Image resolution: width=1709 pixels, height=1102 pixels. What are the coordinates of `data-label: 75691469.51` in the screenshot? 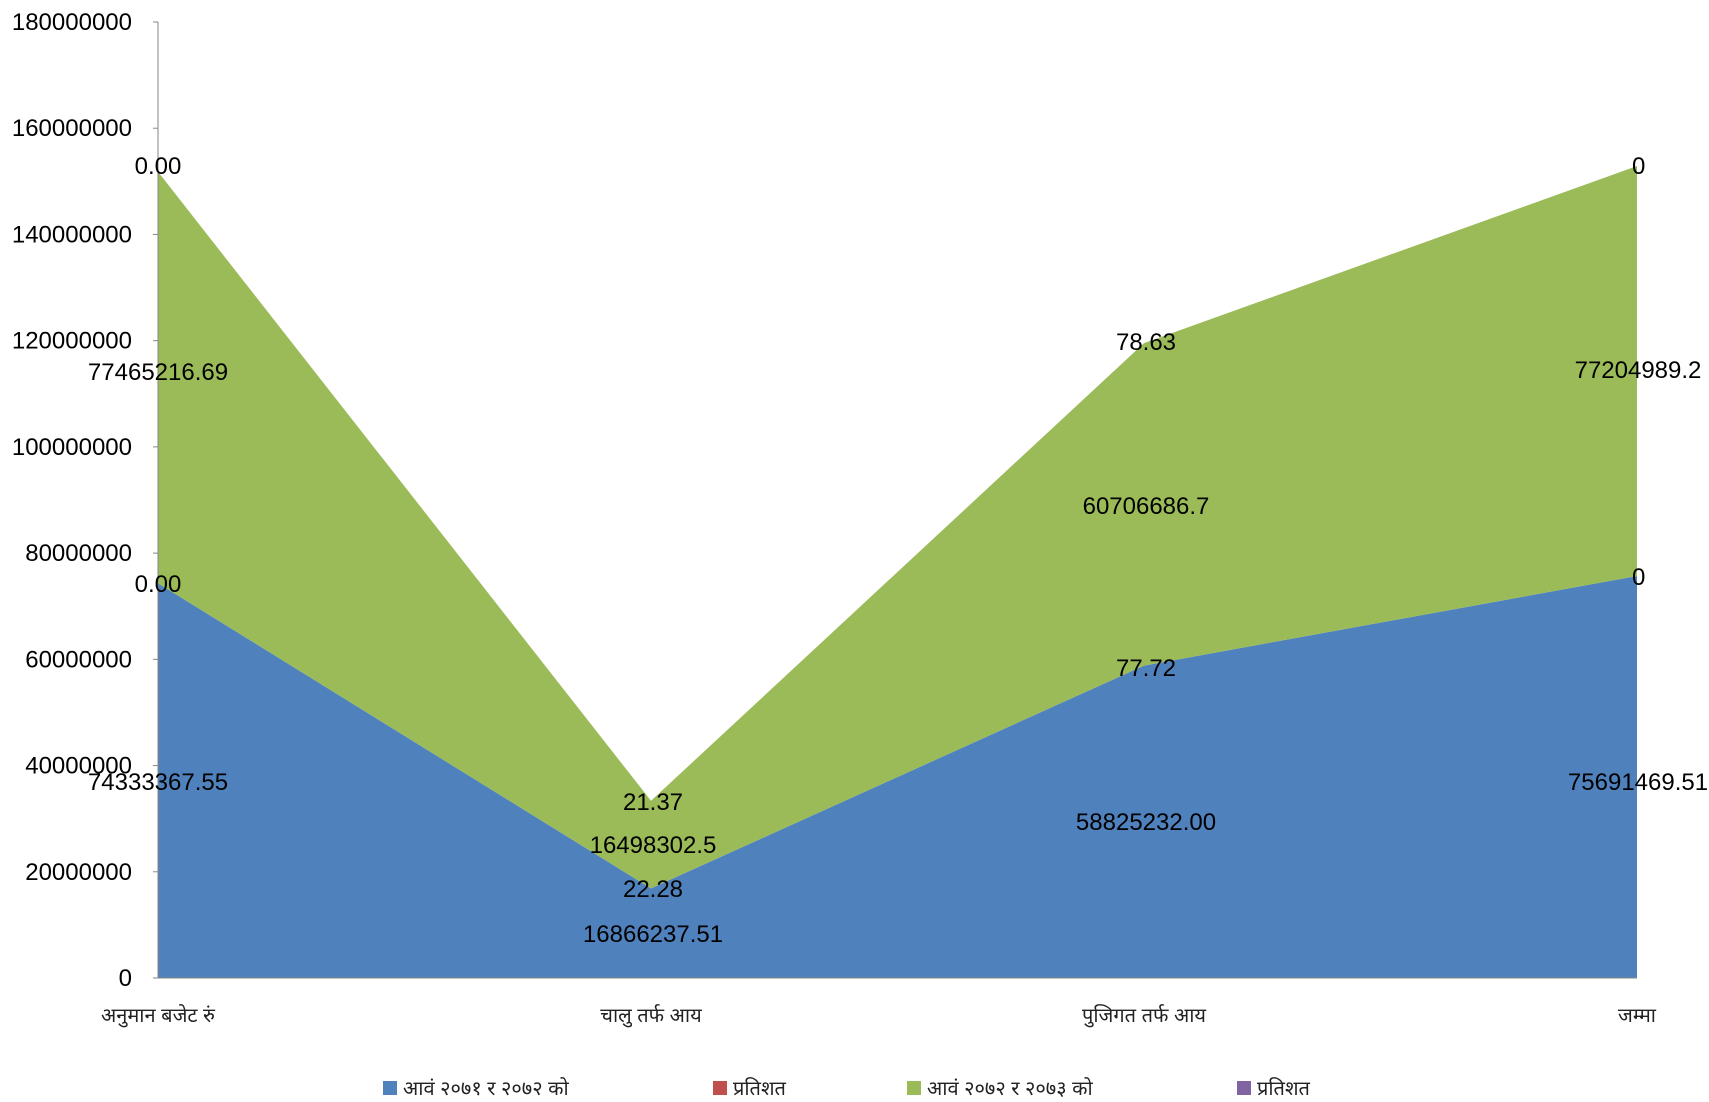 It's located at (1638, 782).